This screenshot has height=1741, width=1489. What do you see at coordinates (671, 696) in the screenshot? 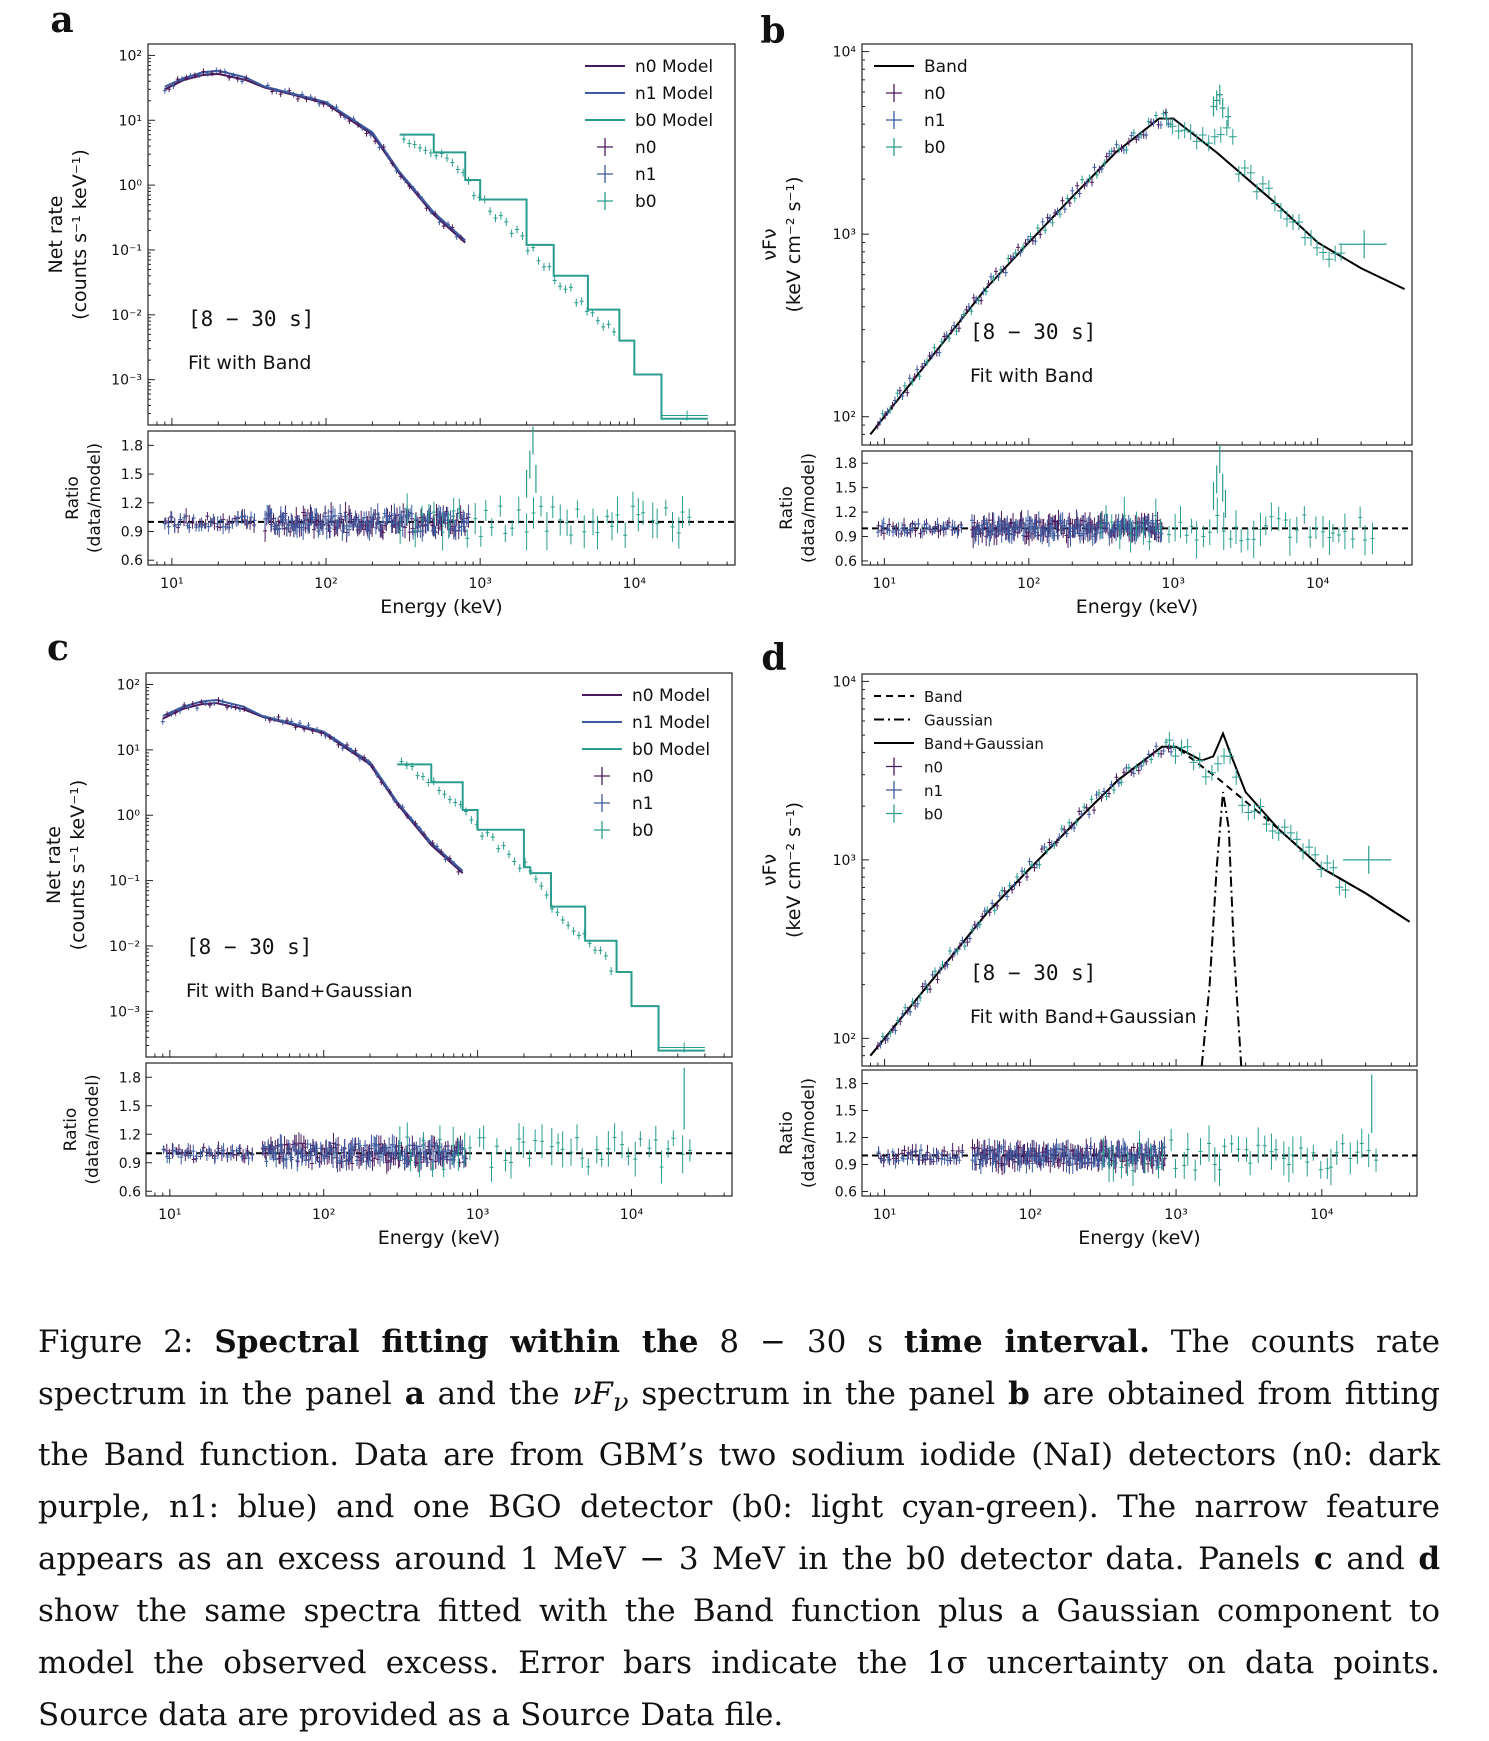
I see `legend-label: n0 Model` at bounding box center [671, 696].